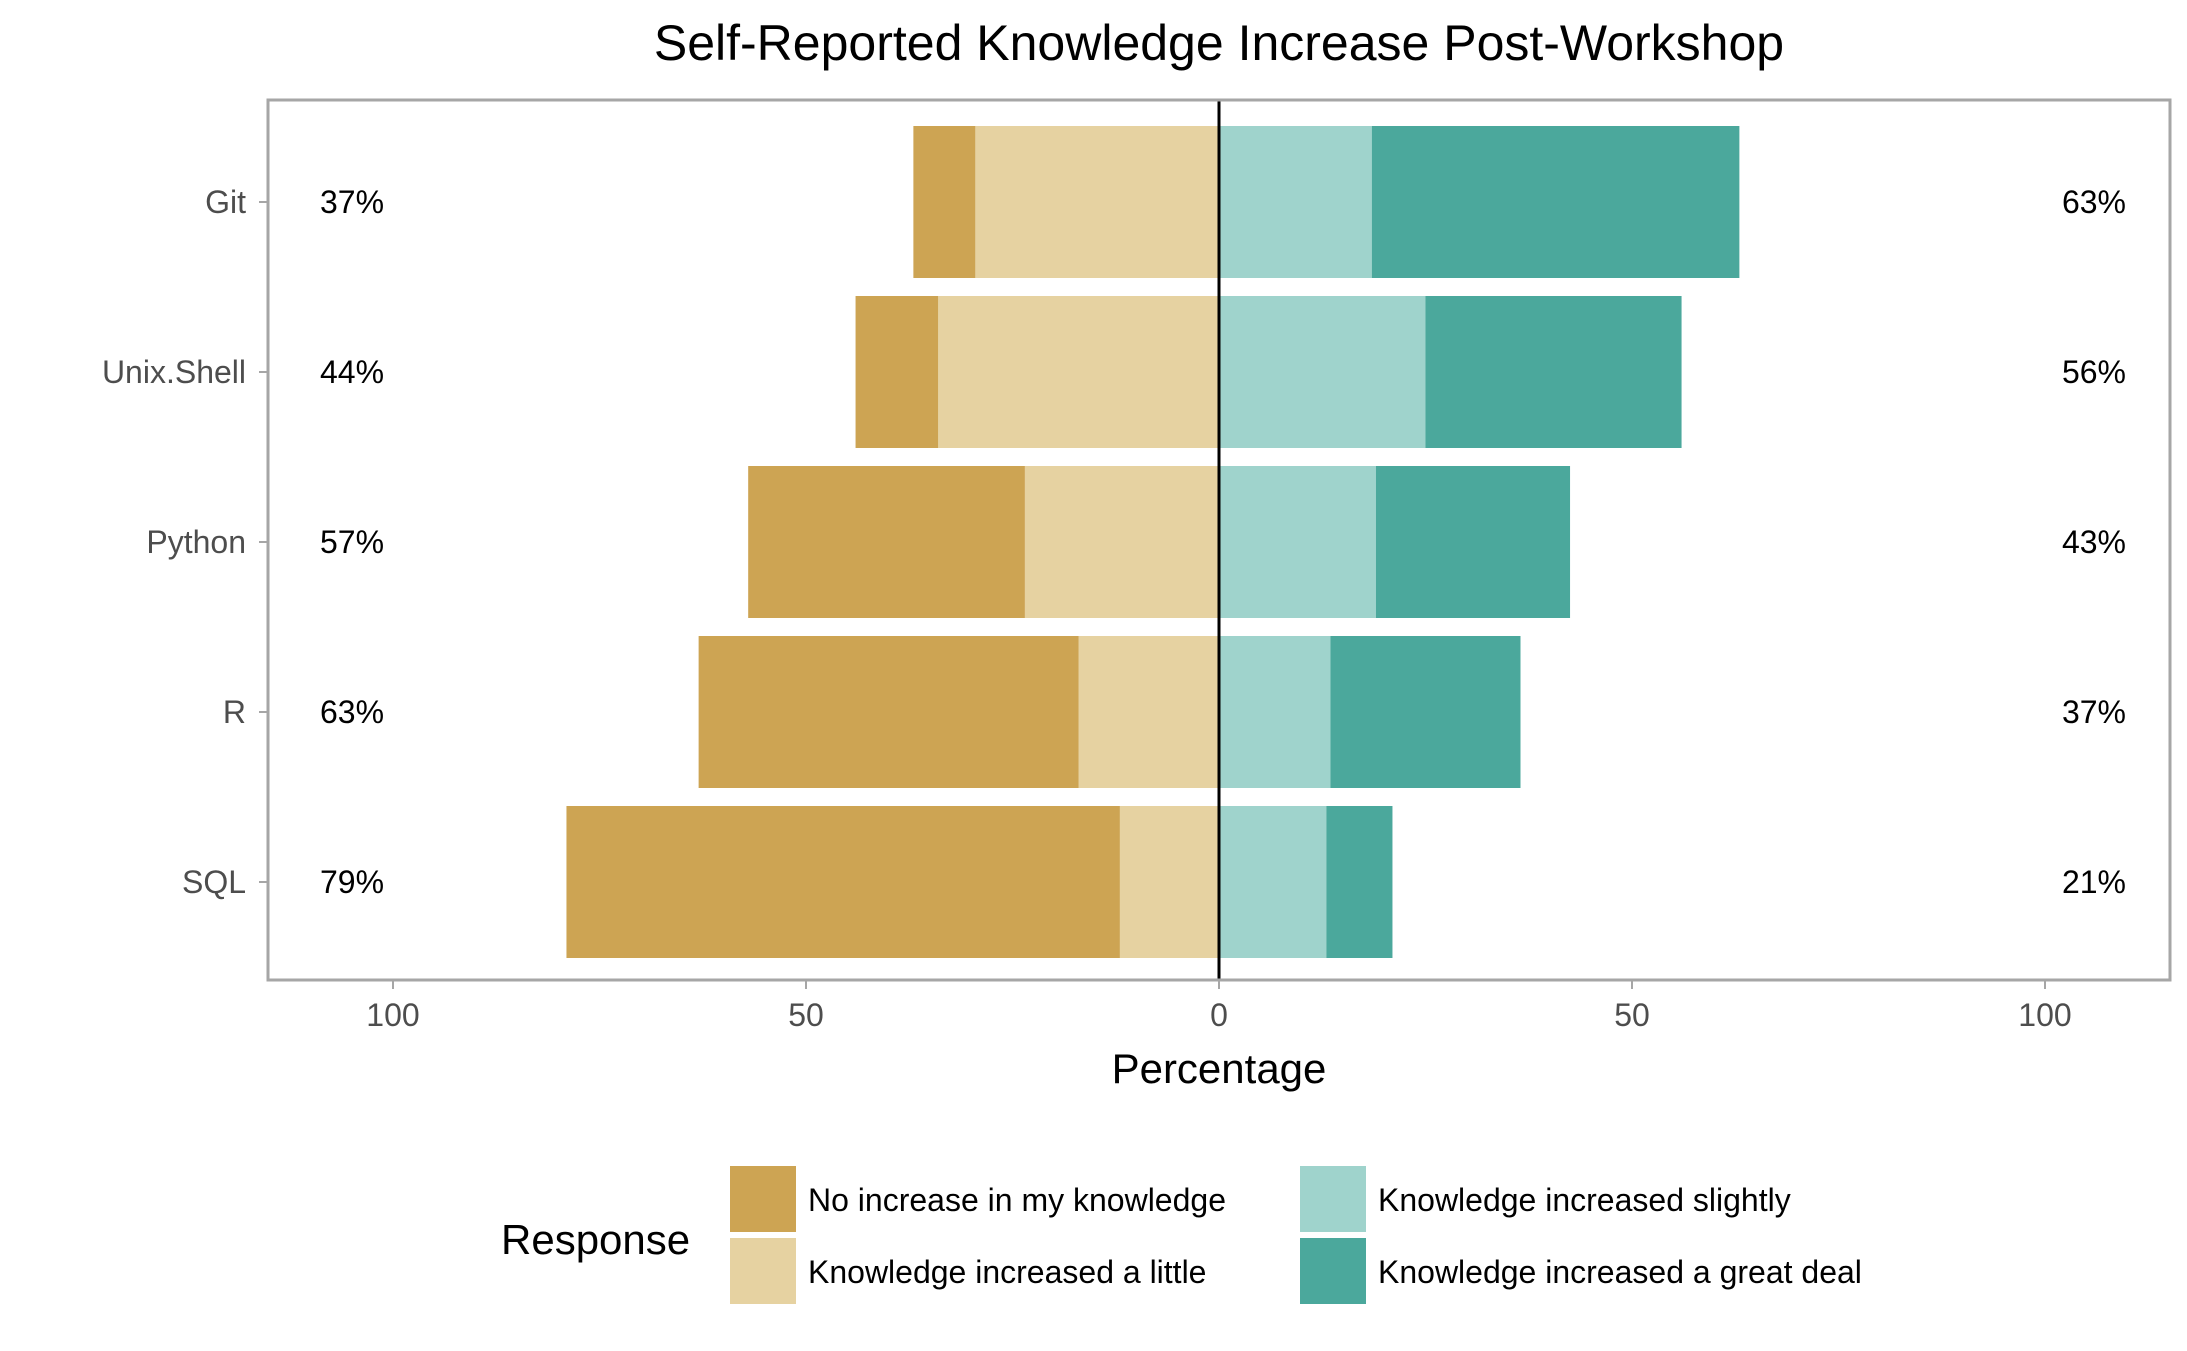 This screenshot has height=1351, width=2187. I want to click on x-axis-labels: 100 50 0 50 100, so click(1219, 1006).